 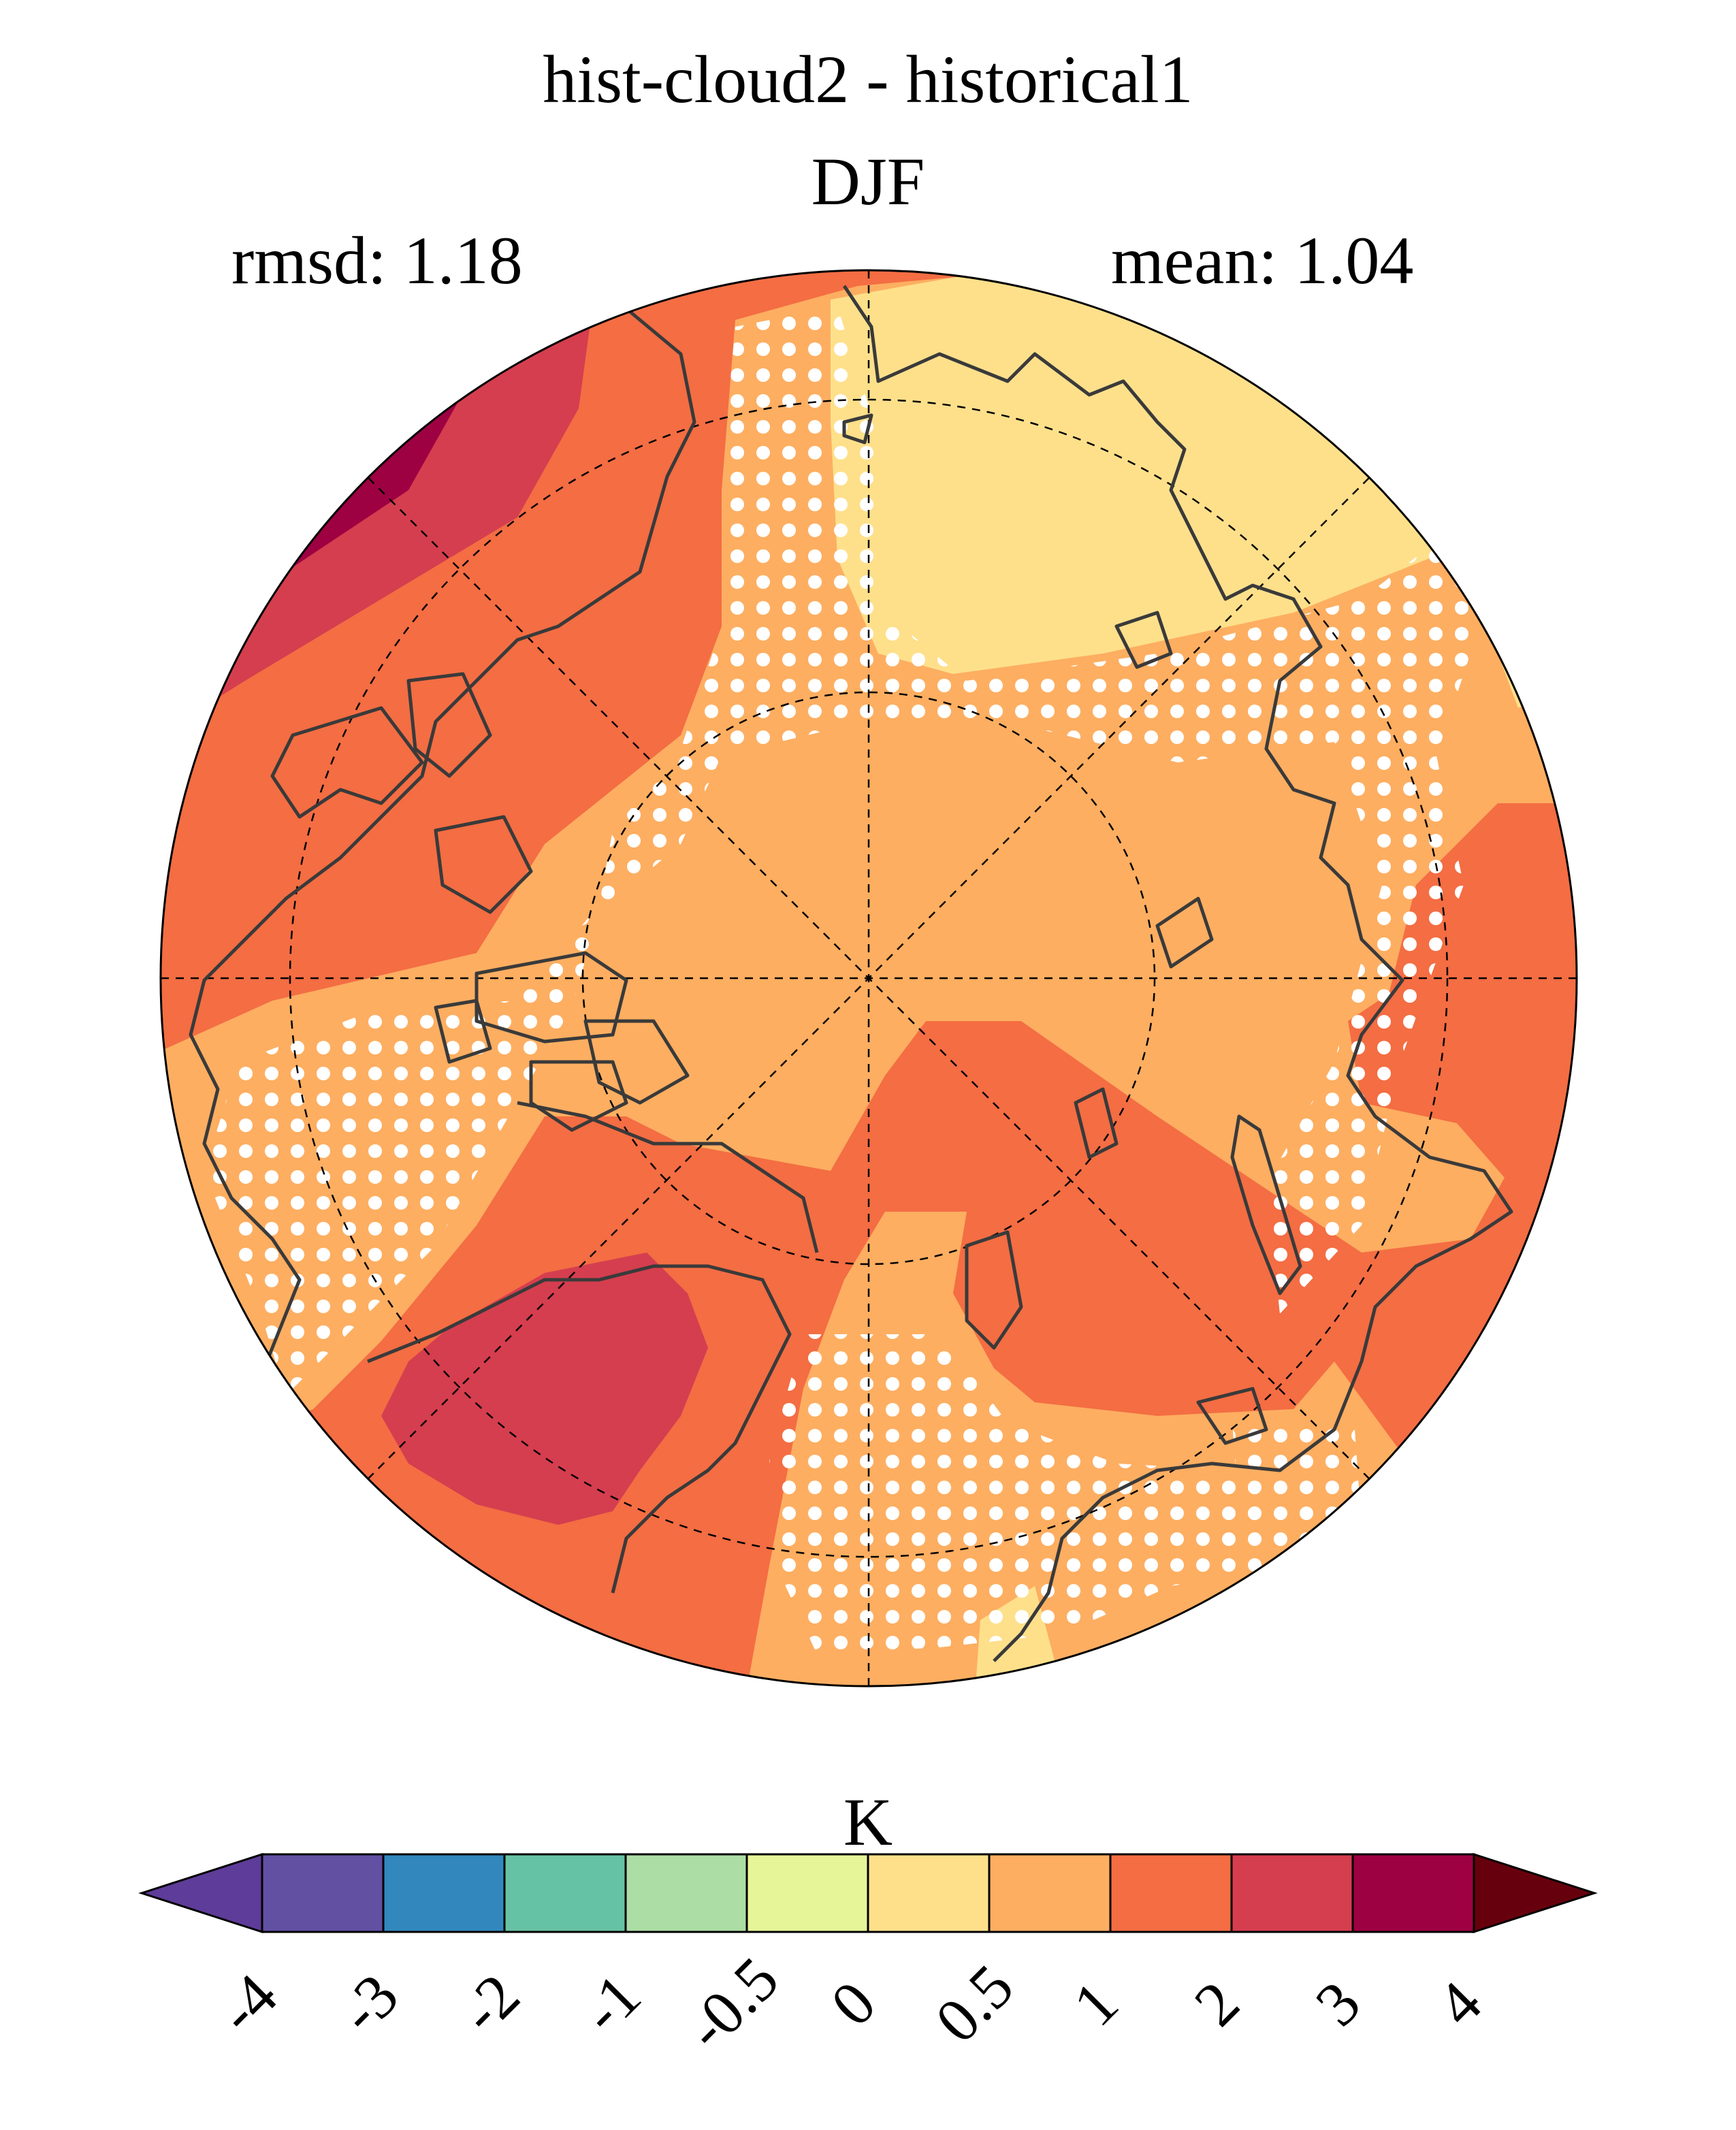 What do you see at coordinates (1535, 1893) in the screenshot?
I see `colorbar-extend-high` at bounding box center [1535, 1893].